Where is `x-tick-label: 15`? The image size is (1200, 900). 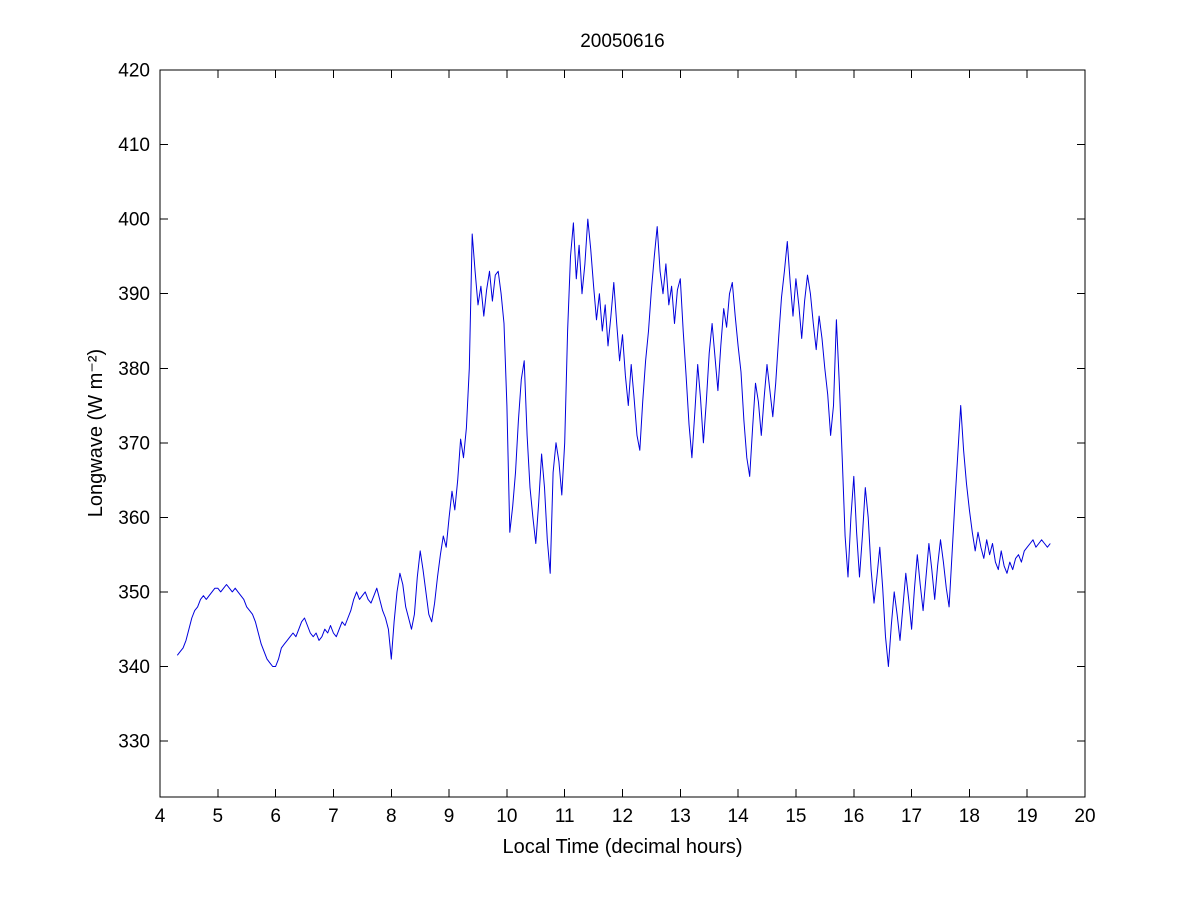
x-tick-label: 15 is located at coordinates (795, 816).